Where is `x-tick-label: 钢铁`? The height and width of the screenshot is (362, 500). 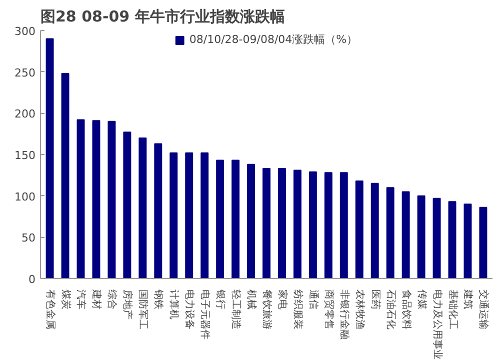
x-tick-label: 钢铁 is located at coordinates (158, 299).